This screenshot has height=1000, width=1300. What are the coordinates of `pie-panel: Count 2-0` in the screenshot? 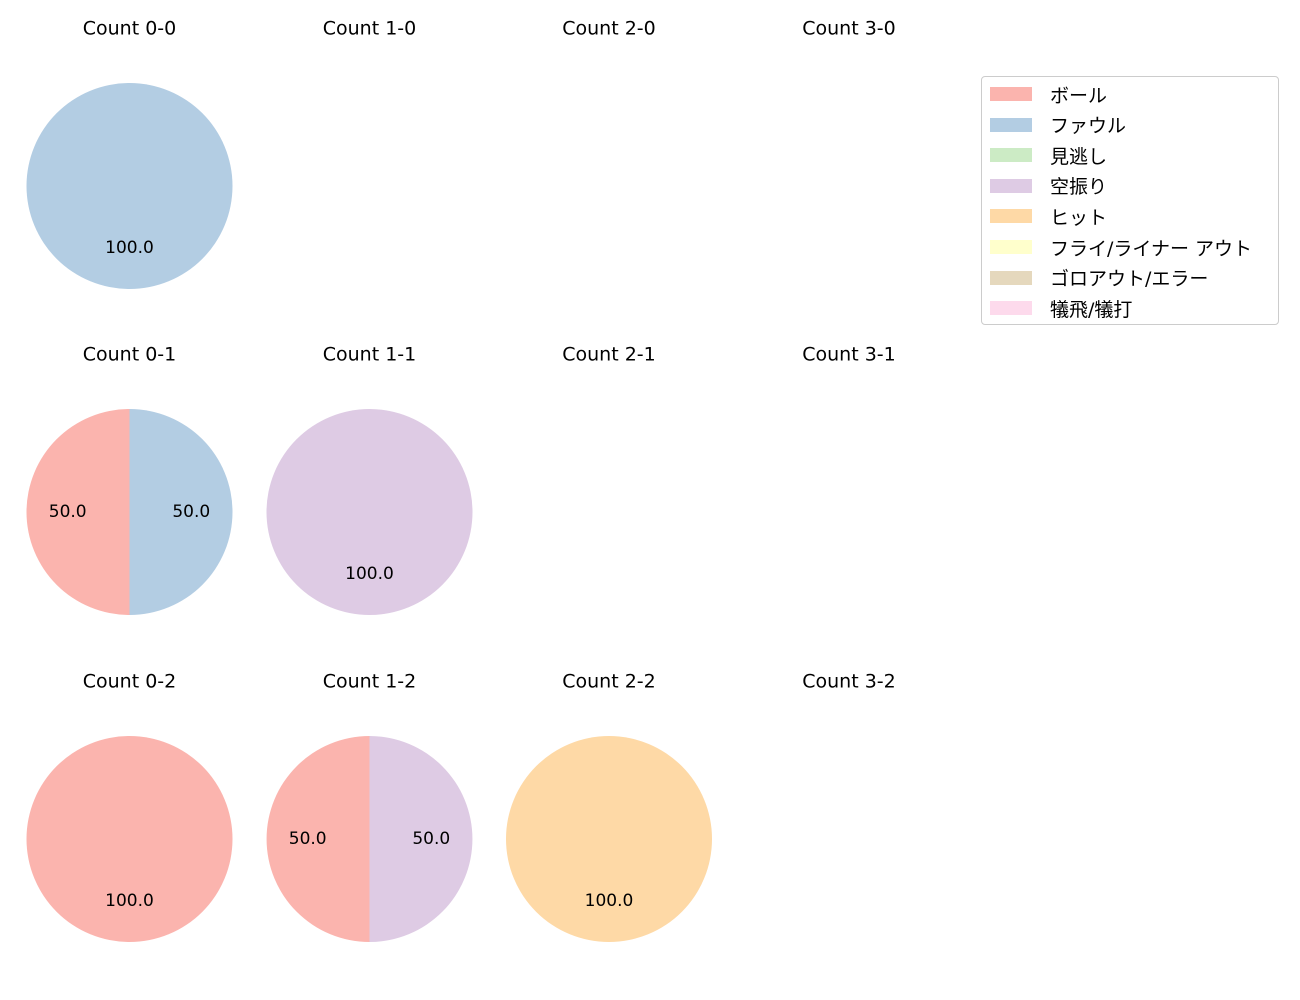 It's located at (609, 29).